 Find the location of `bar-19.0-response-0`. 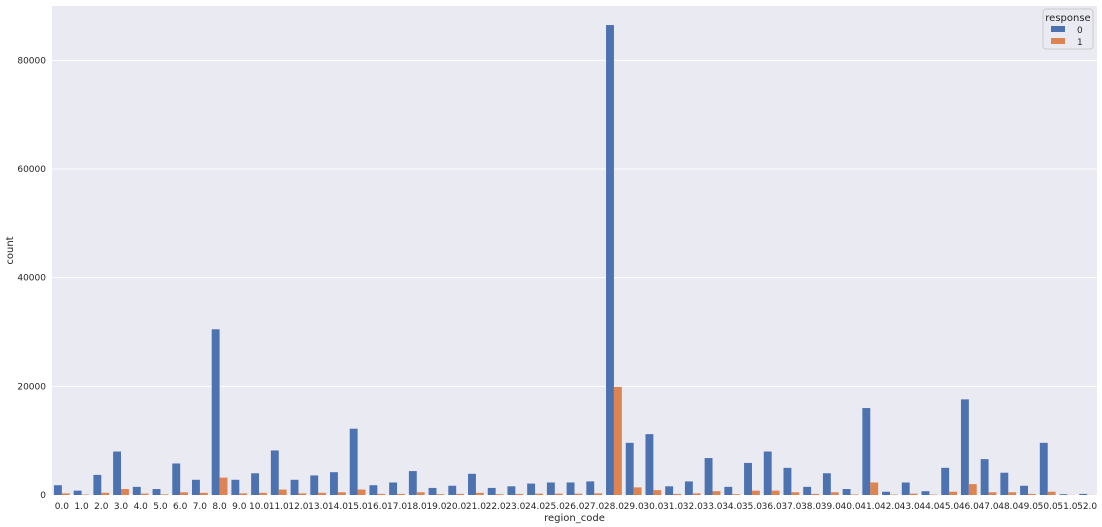

bar-19.0-response-0 is located at coordinates (432, 491).